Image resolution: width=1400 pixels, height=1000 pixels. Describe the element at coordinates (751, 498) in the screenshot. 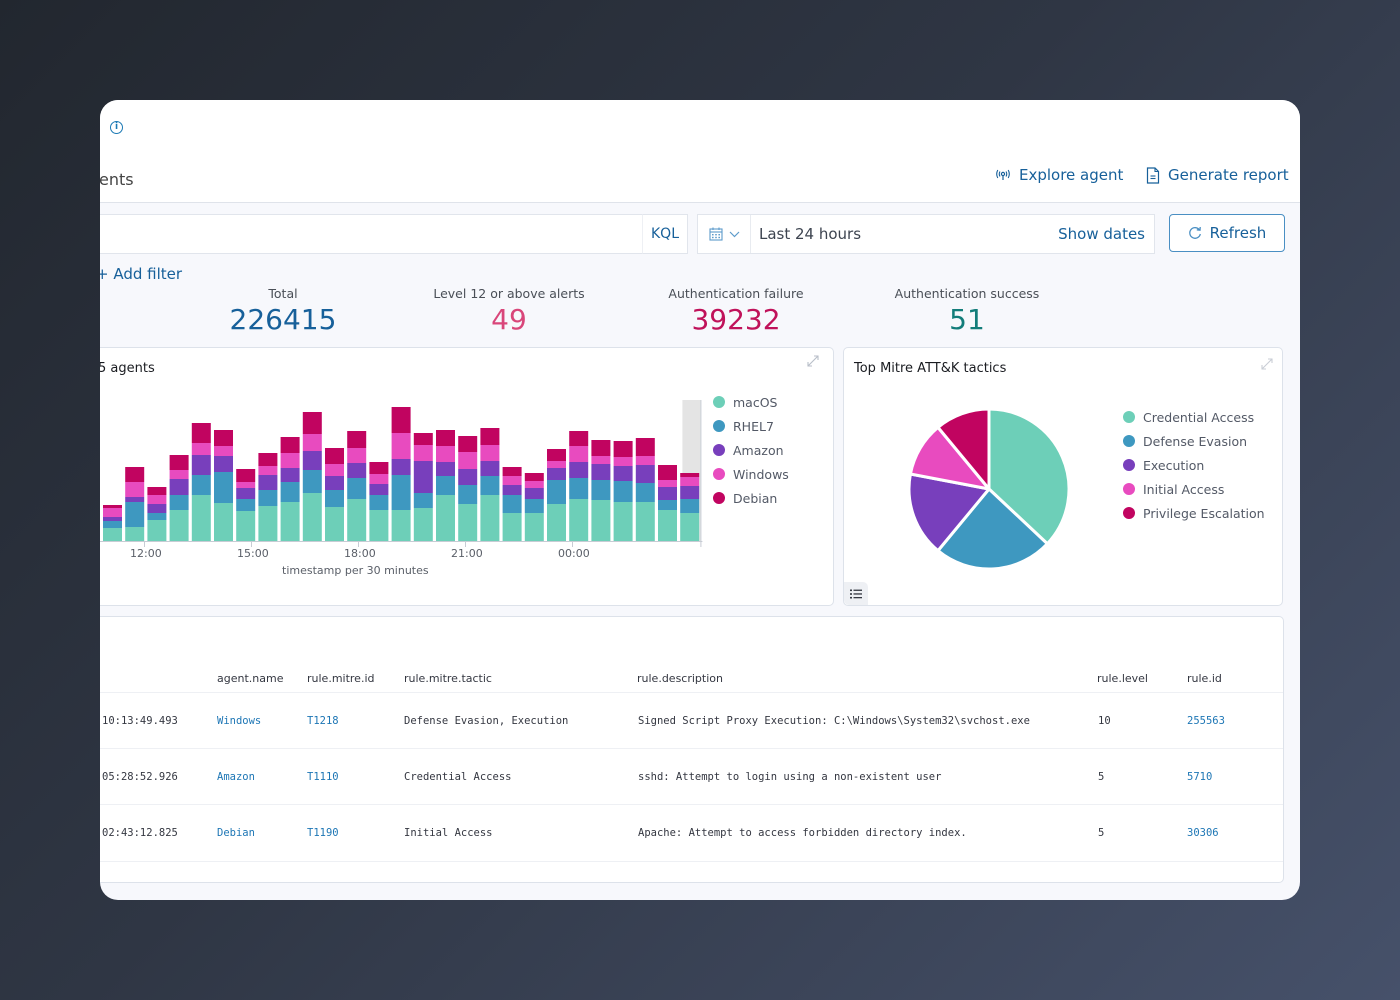

I see `legend-item-debian: Debian` at that location.